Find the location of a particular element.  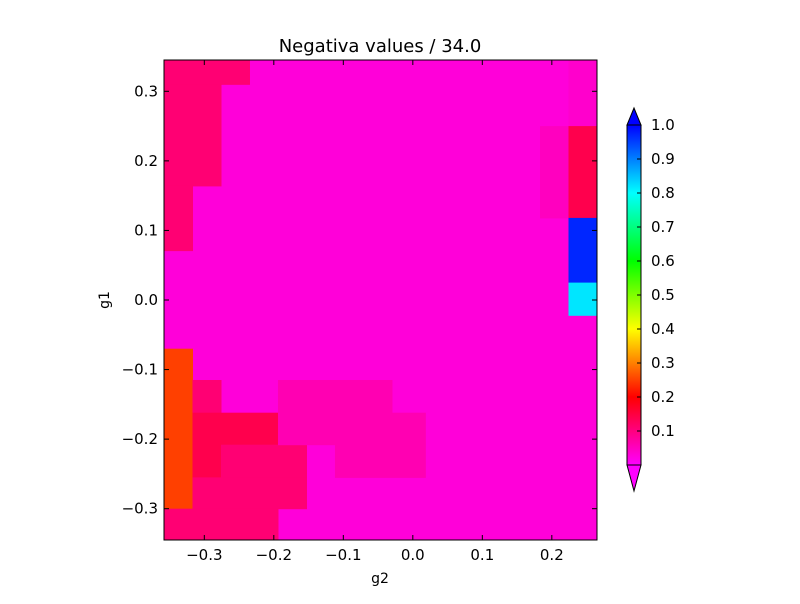

x-tick-label: 0.2 is located at coordinates (552, 555).